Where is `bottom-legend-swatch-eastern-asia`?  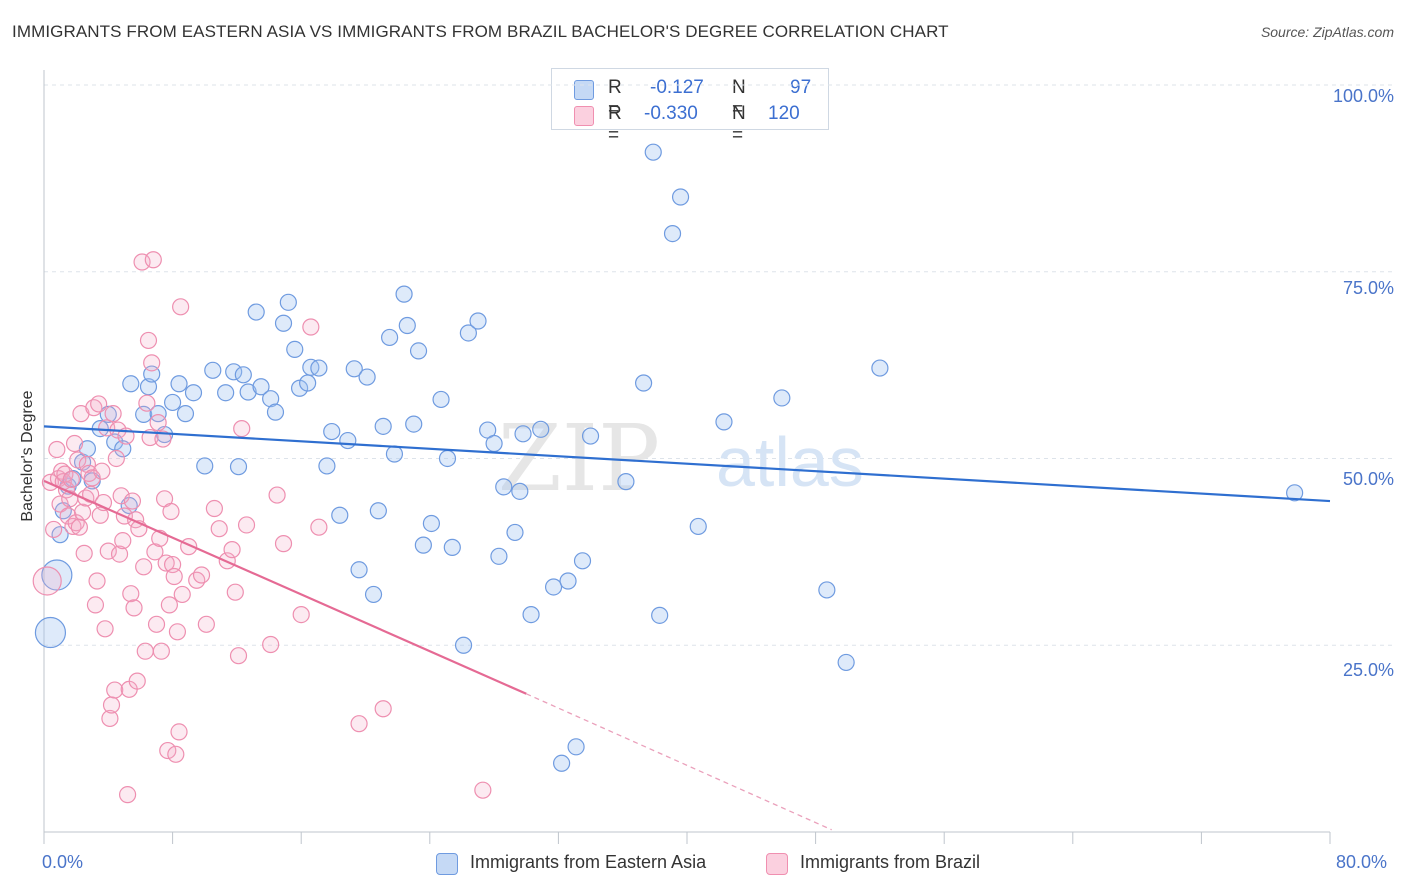 bottom-legend-swatch-eastern-asia is located at coordinates (447, 864).